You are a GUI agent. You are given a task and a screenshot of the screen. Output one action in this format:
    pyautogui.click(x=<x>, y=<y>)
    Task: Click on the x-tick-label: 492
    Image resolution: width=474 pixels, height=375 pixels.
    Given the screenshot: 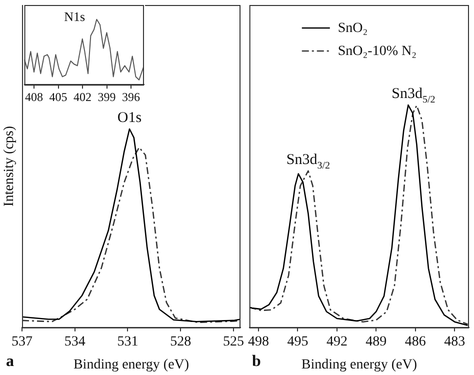 What is the action you would take?
    pyautogui.click(x=337, y=342)
    